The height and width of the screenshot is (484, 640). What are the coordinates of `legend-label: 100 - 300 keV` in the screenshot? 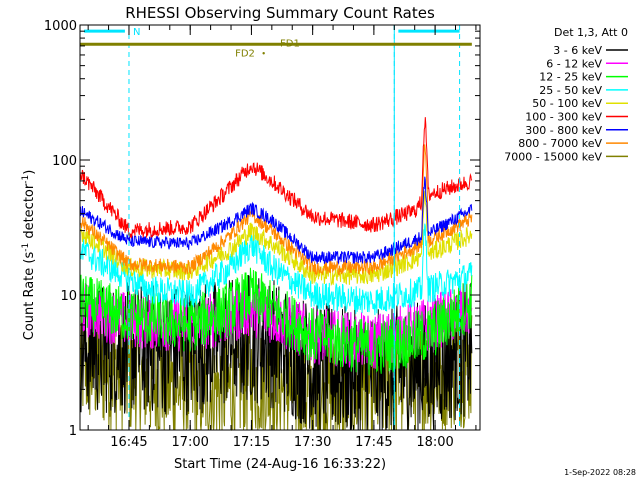 It's located at (563, 117).